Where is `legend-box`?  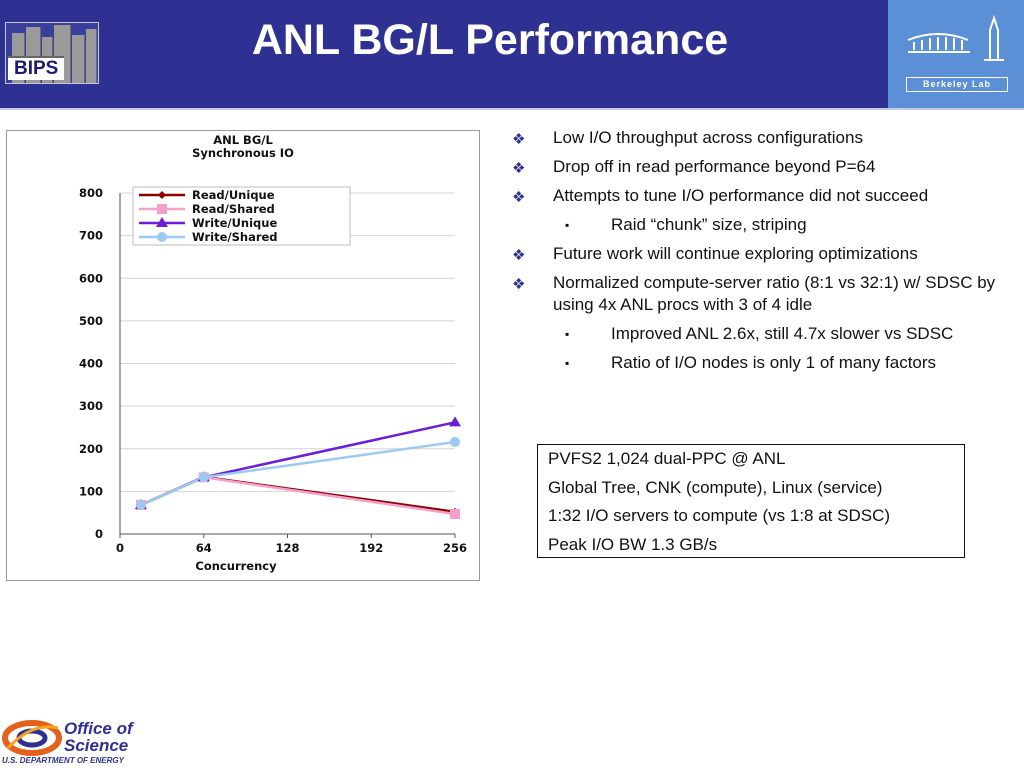
legend-box is located at coordinates (241, 216).